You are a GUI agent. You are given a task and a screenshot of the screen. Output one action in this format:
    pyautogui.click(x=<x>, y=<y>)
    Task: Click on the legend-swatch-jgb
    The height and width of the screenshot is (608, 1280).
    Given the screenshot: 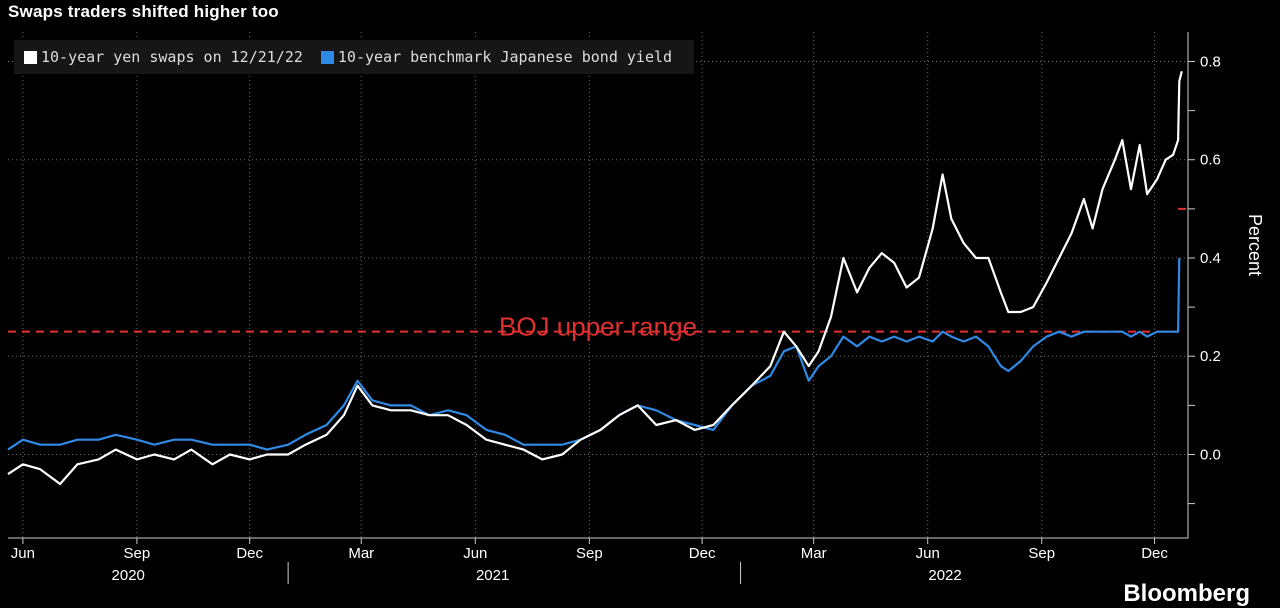 What is the action you would take?
    pyautogui.click(x=327, y=57)
    